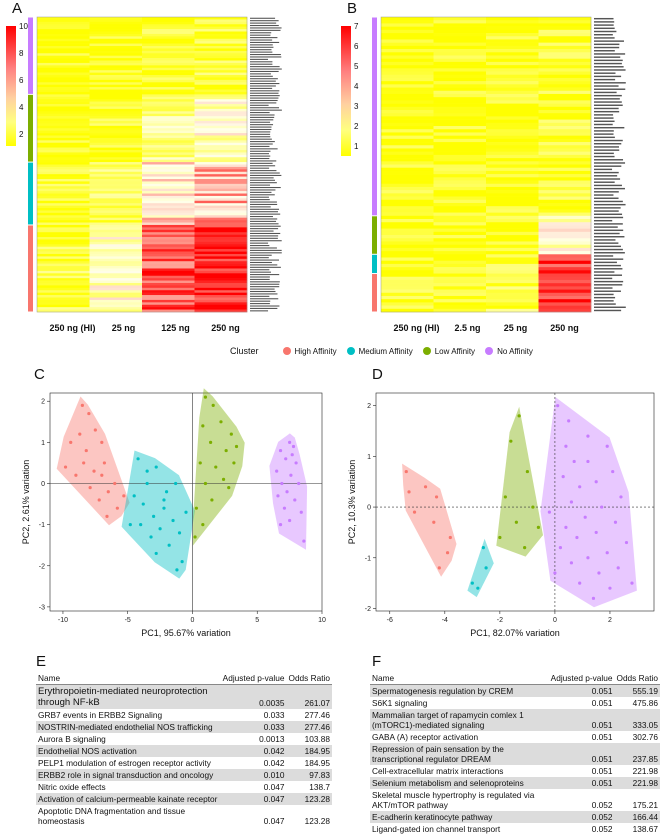  I want to click on y-tick-label: -1, so click(42, 525).